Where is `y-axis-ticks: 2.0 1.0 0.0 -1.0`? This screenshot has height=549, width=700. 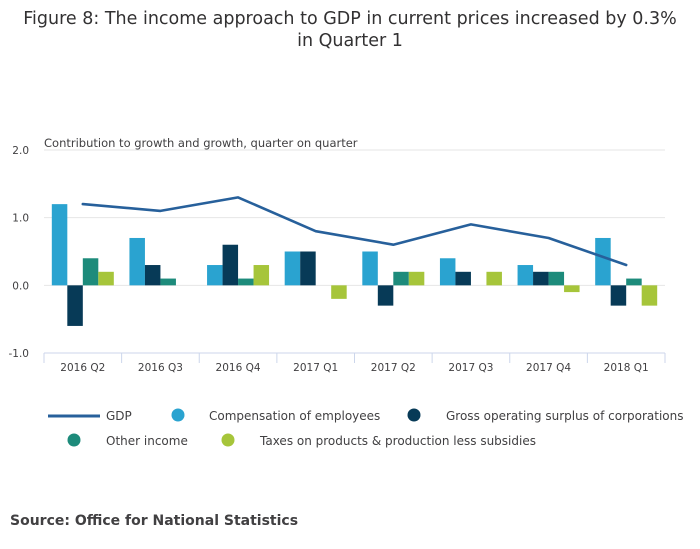
y-axis-ticks: 2.0 1.0 0.0 -1.0 is located at coordinates (19, 252).